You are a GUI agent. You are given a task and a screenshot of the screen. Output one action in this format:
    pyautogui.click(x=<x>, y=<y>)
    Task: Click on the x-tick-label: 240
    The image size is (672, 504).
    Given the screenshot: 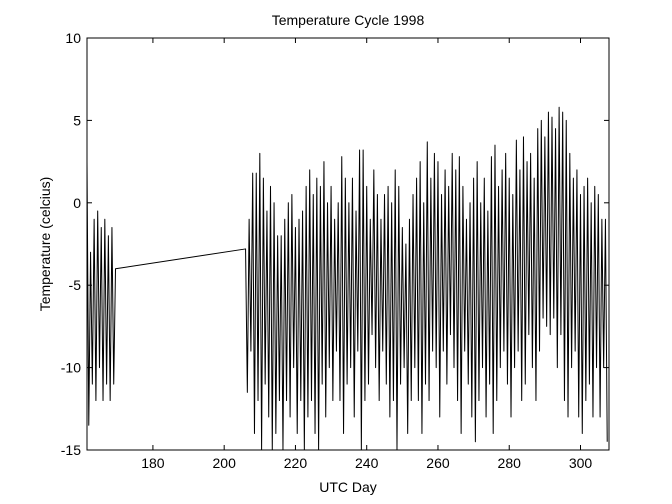 What is the action you would take?
    pyautogui.click(x=367, y=463)
    